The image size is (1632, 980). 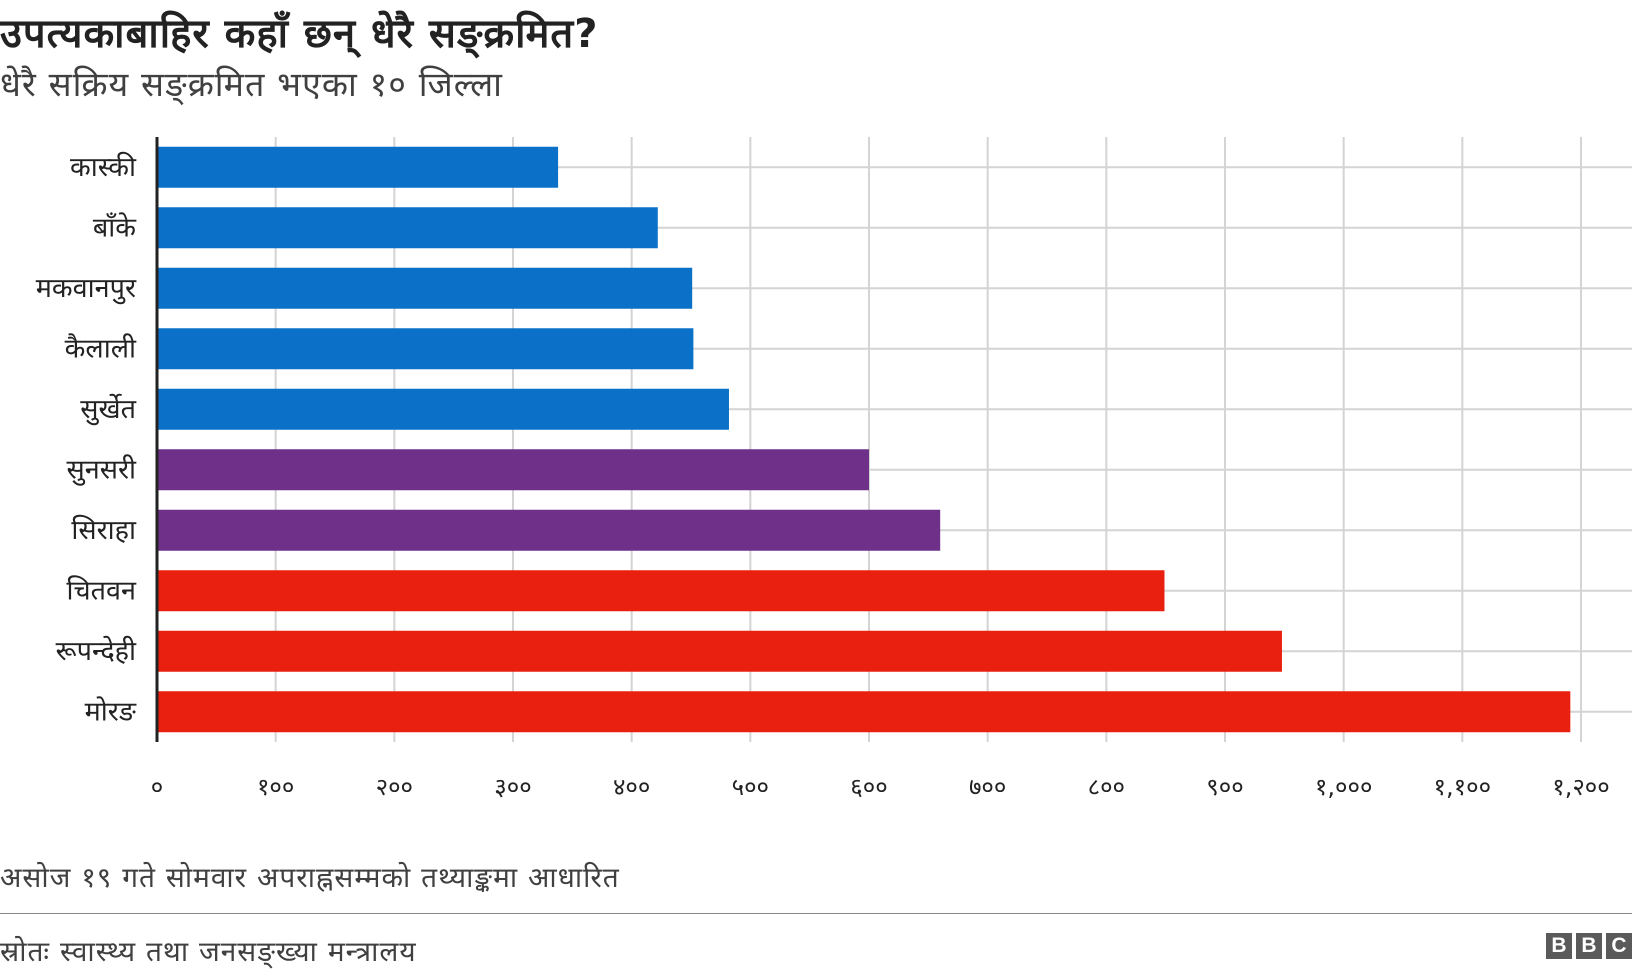 What do you see at coordinates (1106, 787) in the screenshot?
I see `x-tick-label: ८००` at bounding box center [1106, 787].